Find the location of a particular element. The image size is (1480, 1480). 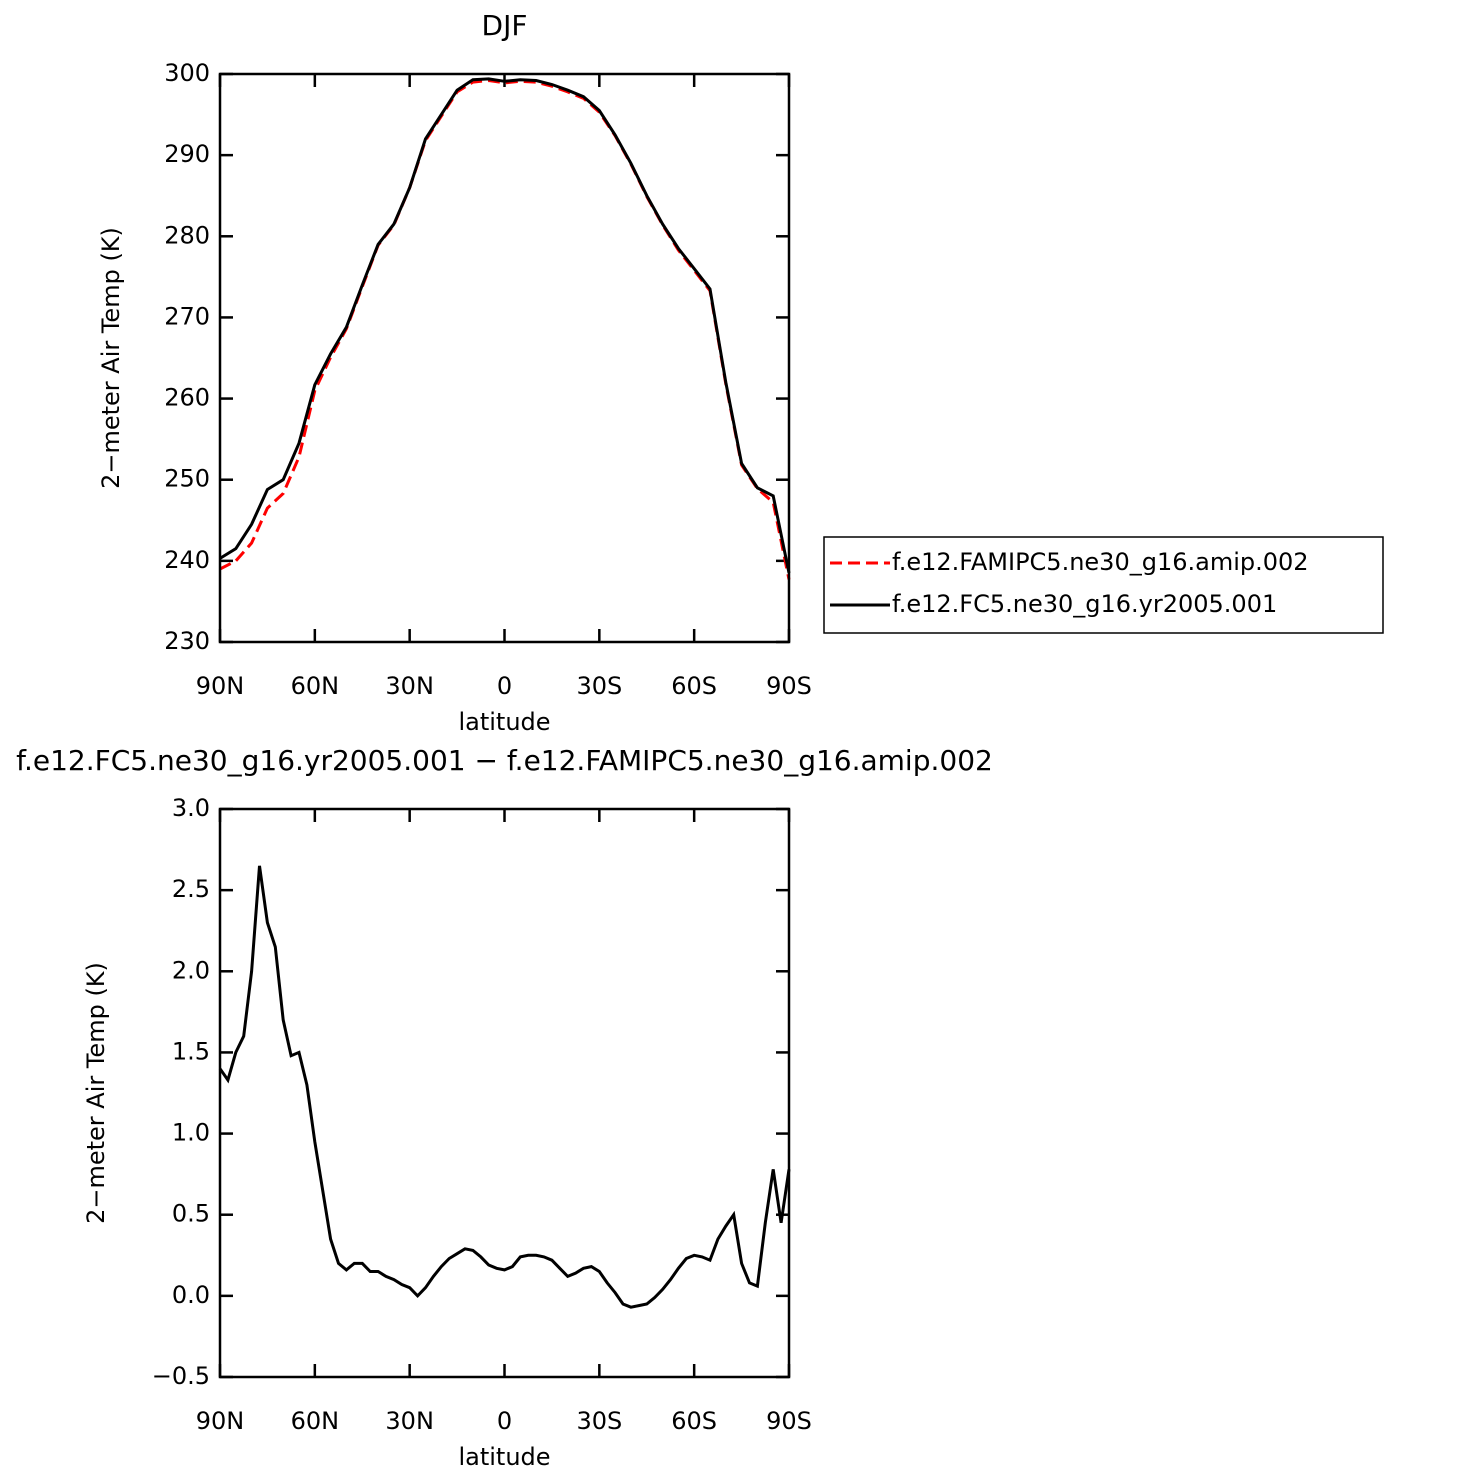

legend-label: f.e12.FC5.ne30_g16.yr2005.001 is located at coordinates (1084, 604).